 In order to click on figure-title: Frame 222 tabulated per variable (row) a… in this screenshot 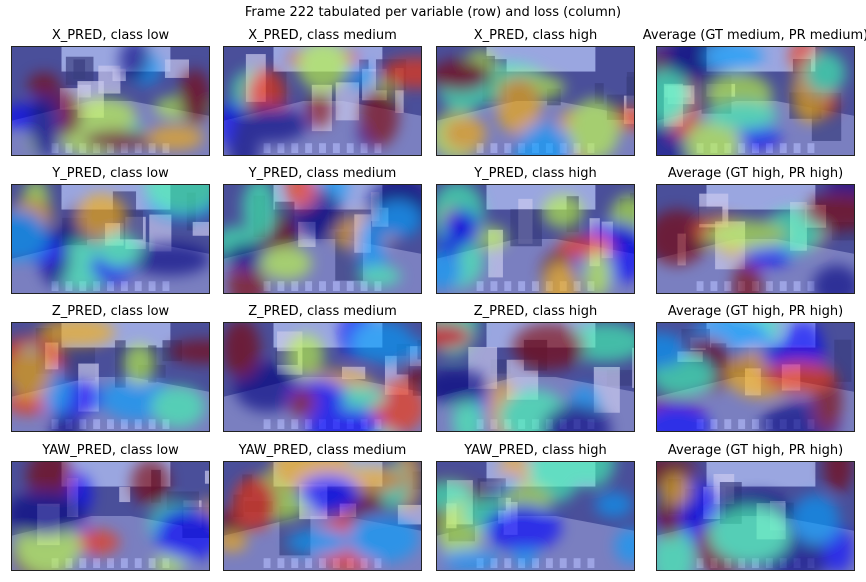, I will do `click(433, 12)`.